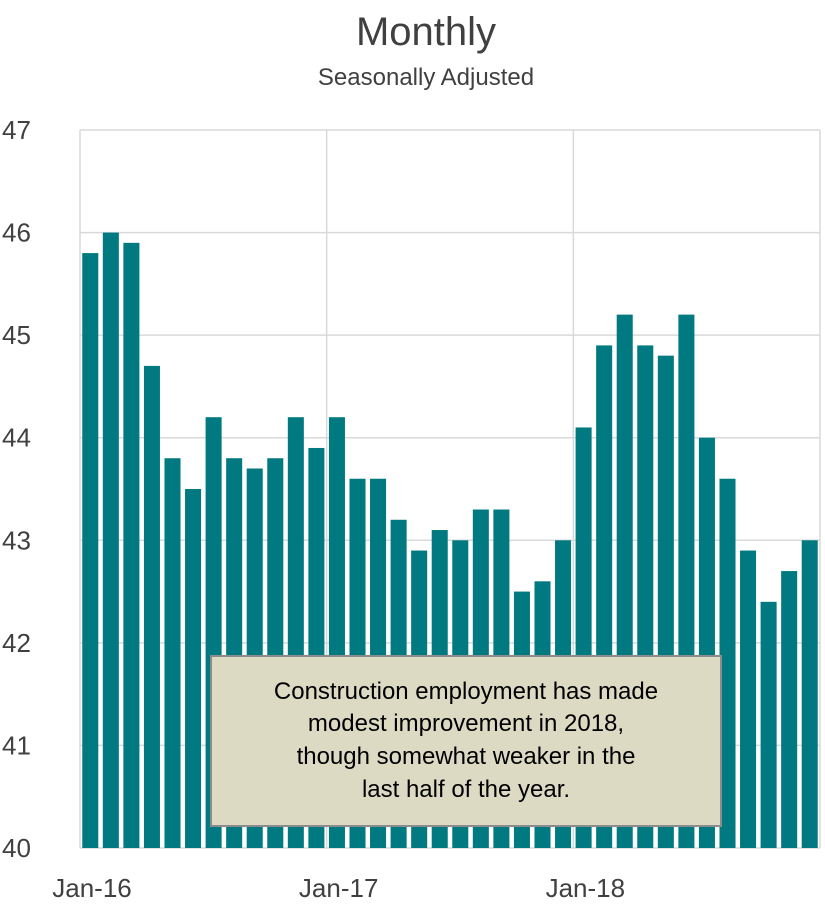  I want to click on x-axis: Jan-16 Jan-17 Jan-18, so click(338, 888).